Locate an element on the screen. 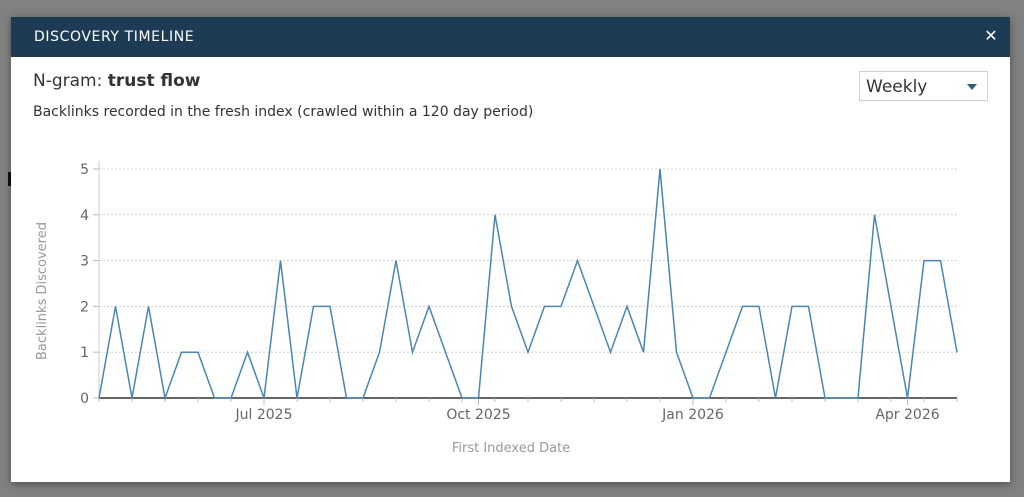 The width and height of the screenshot is (1024, 497). x-tick-label: Apr 2026 is located at coordinates (907, 415).